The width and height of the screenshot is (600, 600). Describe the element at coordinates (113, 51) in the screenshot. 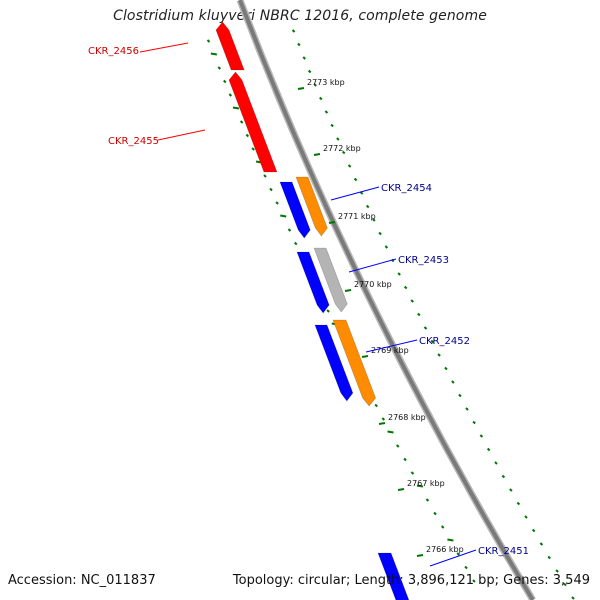

I see `gene-label: CKR_2456` at that location.